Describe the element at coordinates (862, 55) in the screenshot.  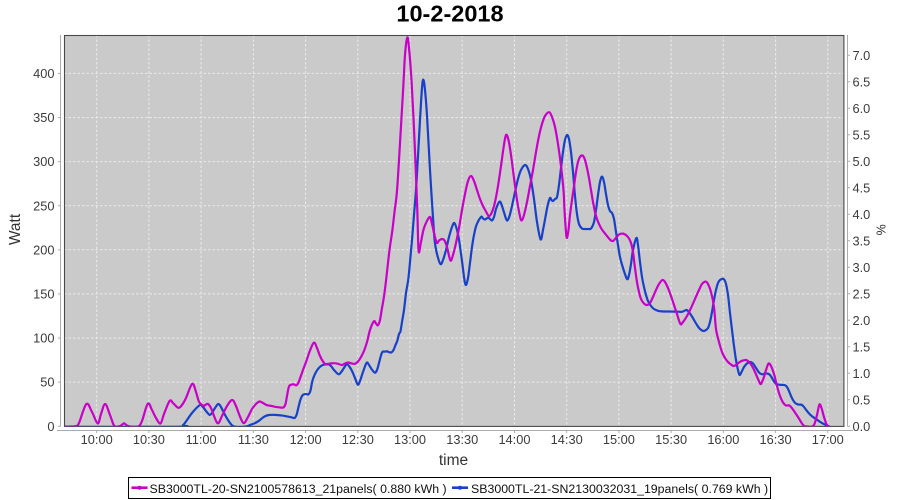
I see `svg-text: 7.0` at that location.